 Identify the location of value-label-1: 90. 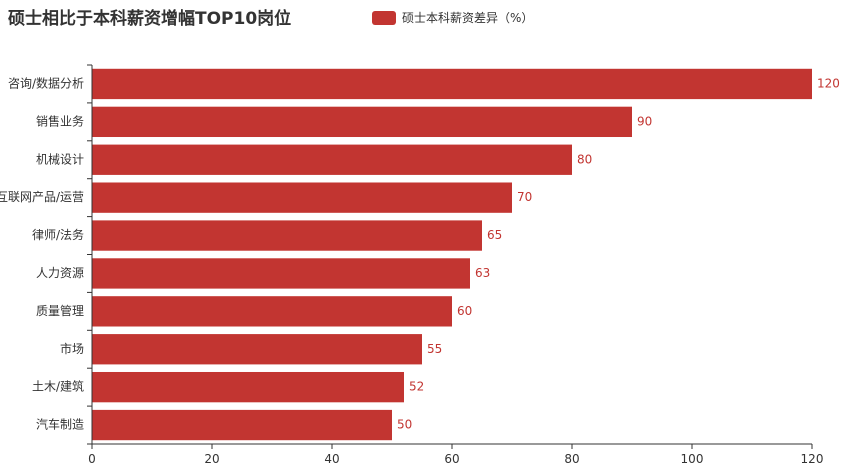
(644, 121).